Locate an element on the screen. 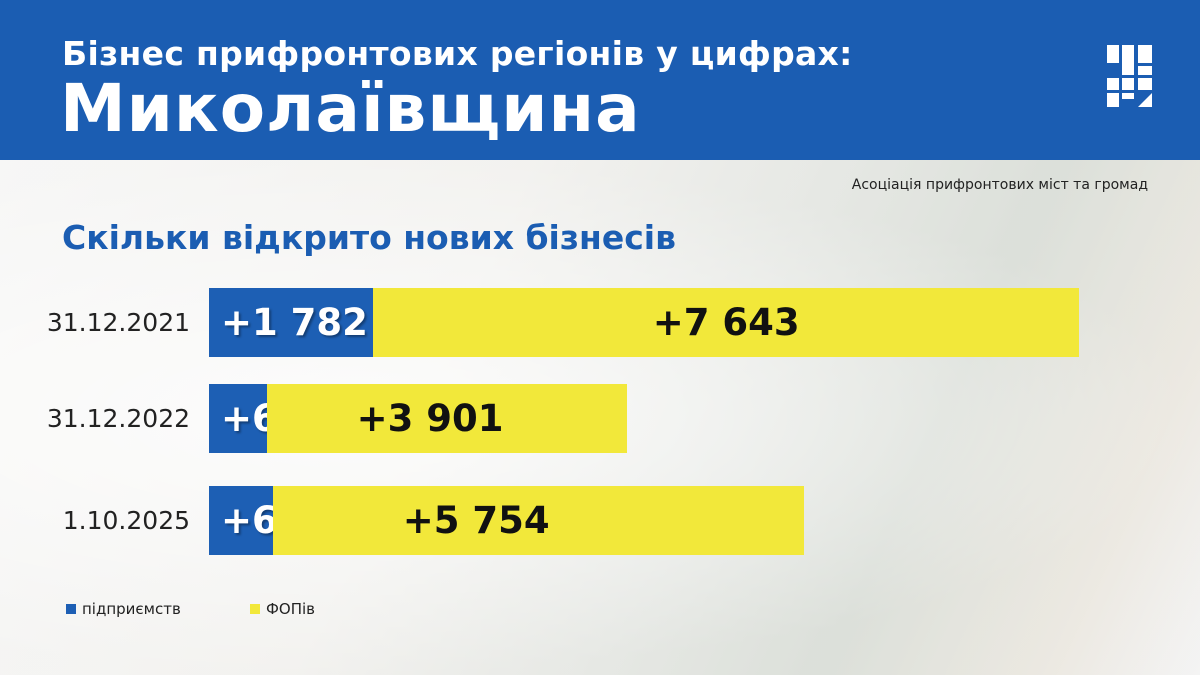 The height and width of the screenshot is (675, 1200). data-label: +1 782 is located at coordinates (294, 322).